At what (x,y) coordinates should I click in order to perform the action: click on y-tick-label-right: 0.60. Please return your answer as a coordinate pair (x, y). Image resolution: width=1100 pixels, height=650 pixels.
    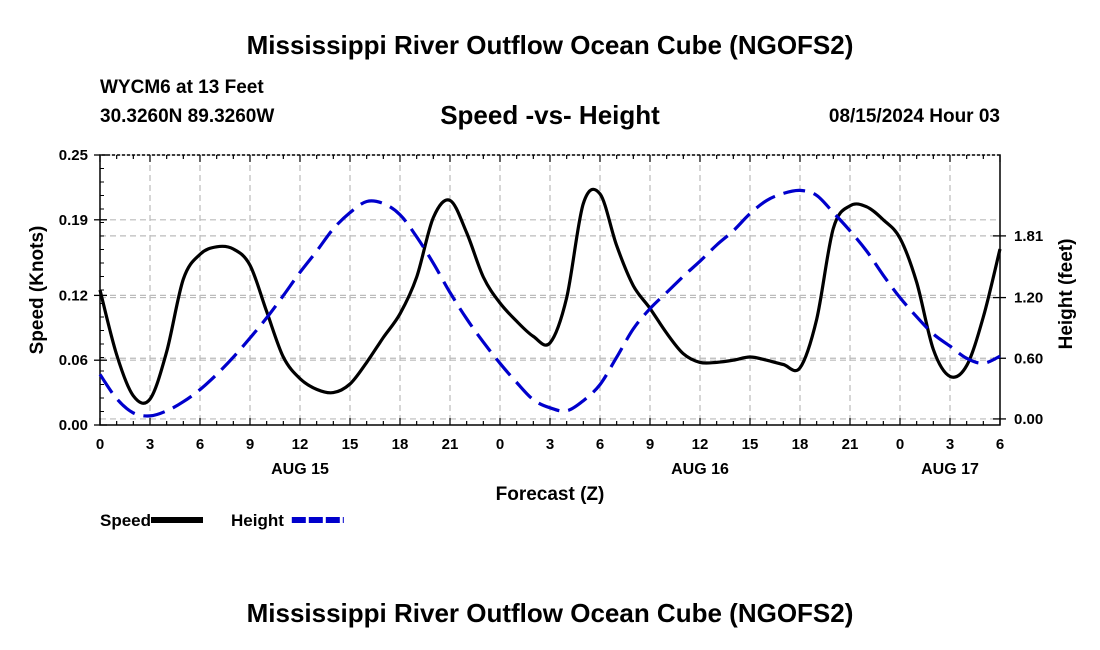
    Looking at the image, I should click on (1028, 358).